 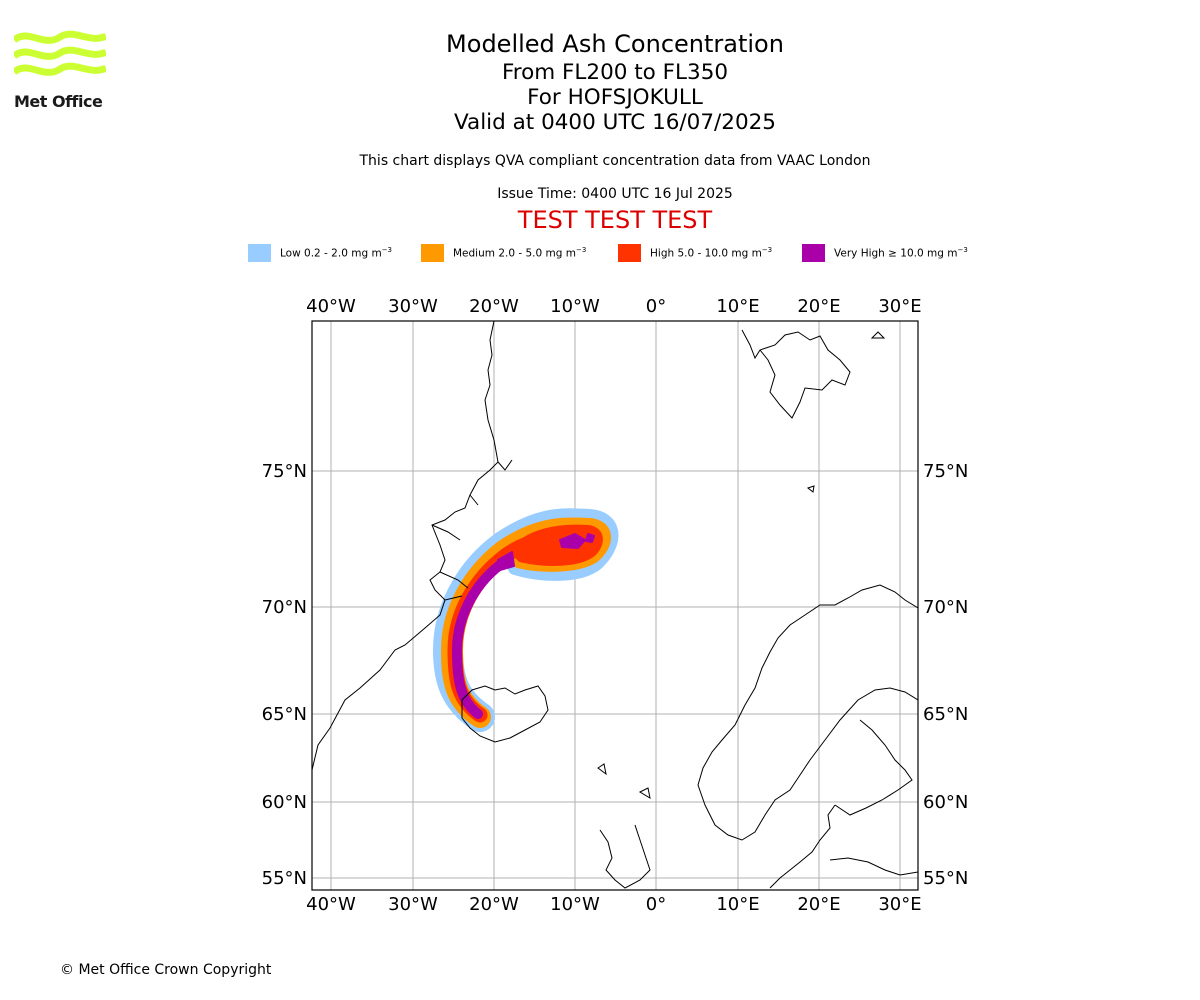 What do you see at coordinates (259, 253) in the screenshot?
I see `legend-swatch-low` at bounding box center [259, 253].